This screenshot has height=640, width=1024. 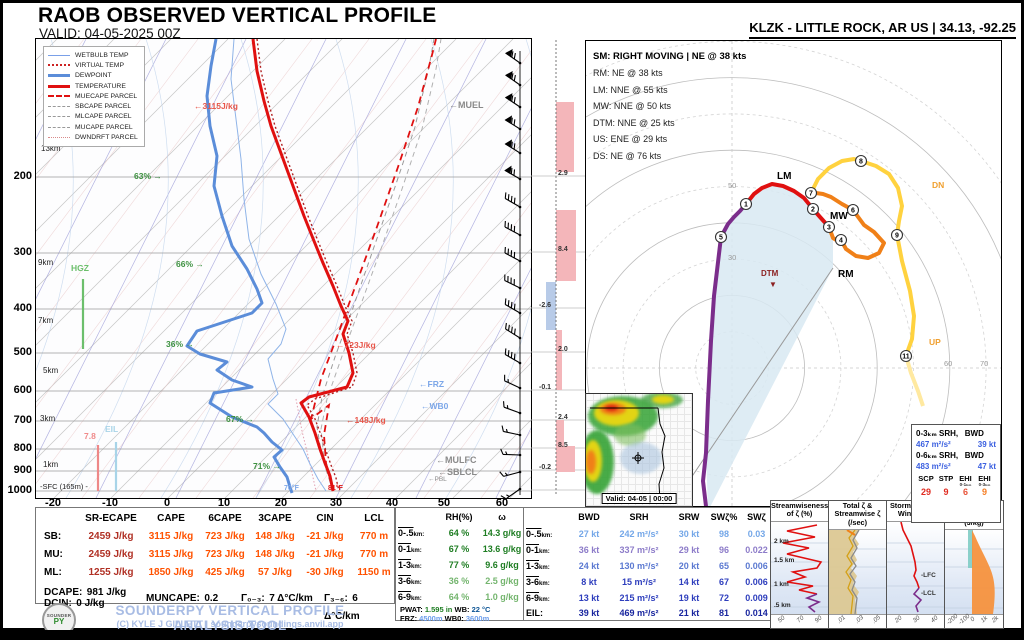 I want to click on dewpoint-line-icon, so click(x=59, y=76).